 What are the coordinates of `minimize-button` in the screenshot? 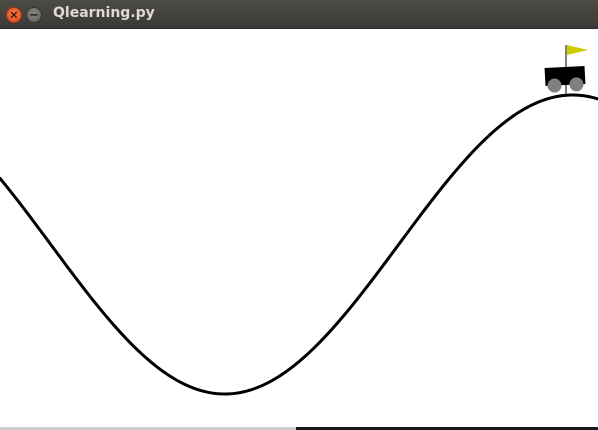 It's located at (34, 15).